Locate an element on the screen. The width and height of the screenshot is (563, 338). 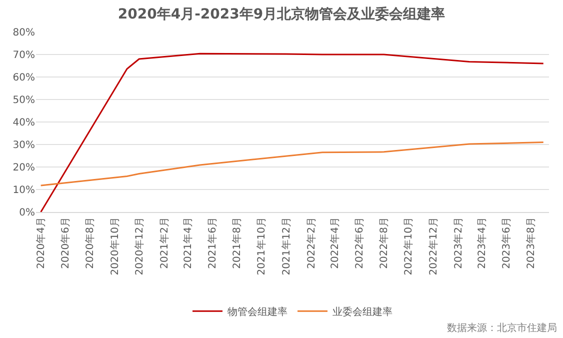
x-tick-label: 2021年8月 is located at coordinates (237, 243).